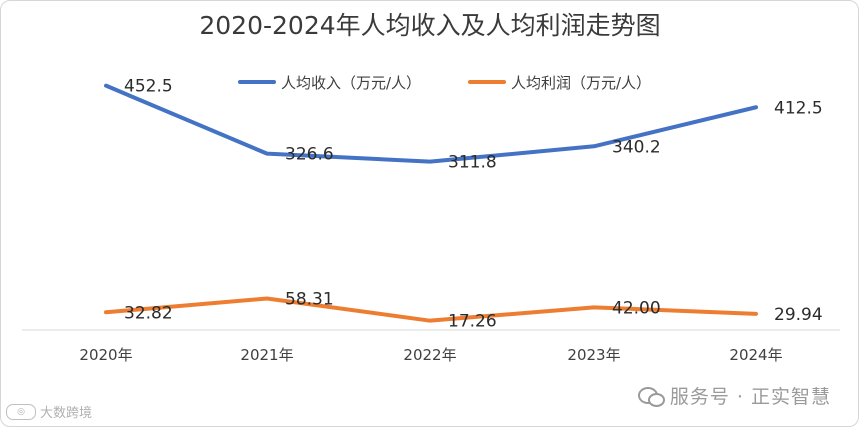 The image size is (861, 429). I want to click on chart-title: 2020-2024年人均收入及人均利润走势图, so click(429, 25).